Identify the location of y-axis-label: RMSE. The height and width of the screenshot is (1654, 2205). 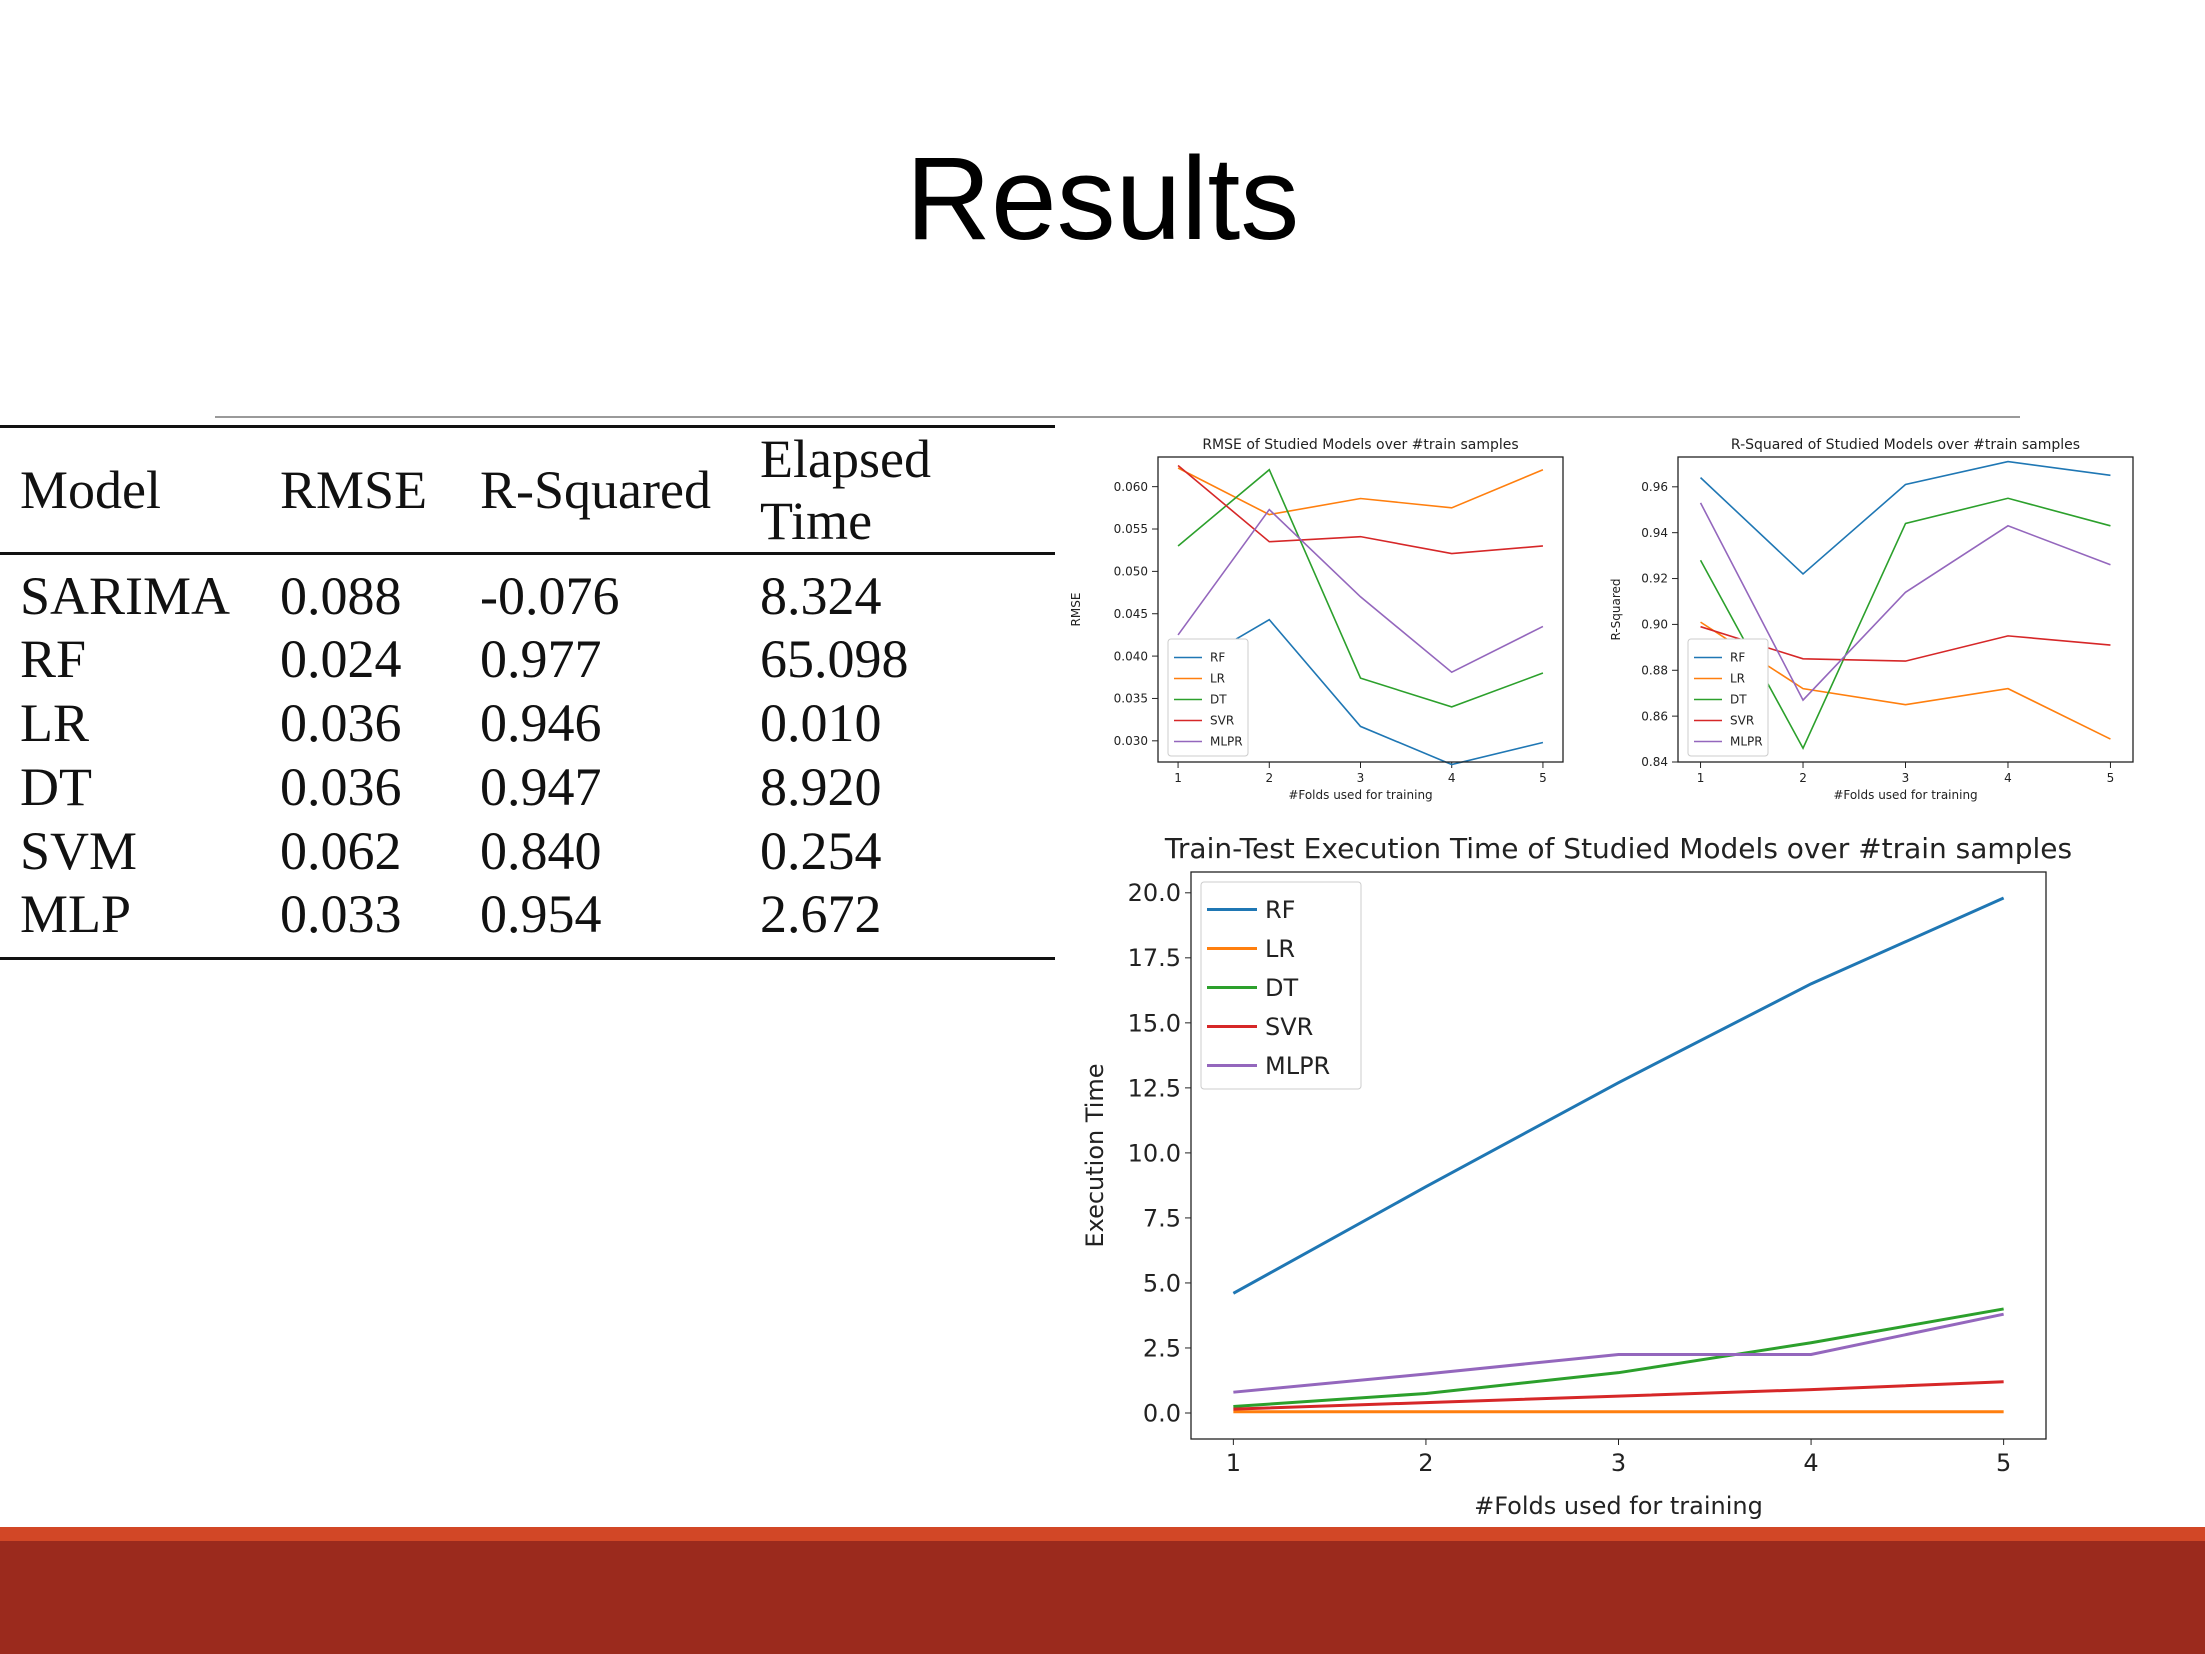
(1076, 610).